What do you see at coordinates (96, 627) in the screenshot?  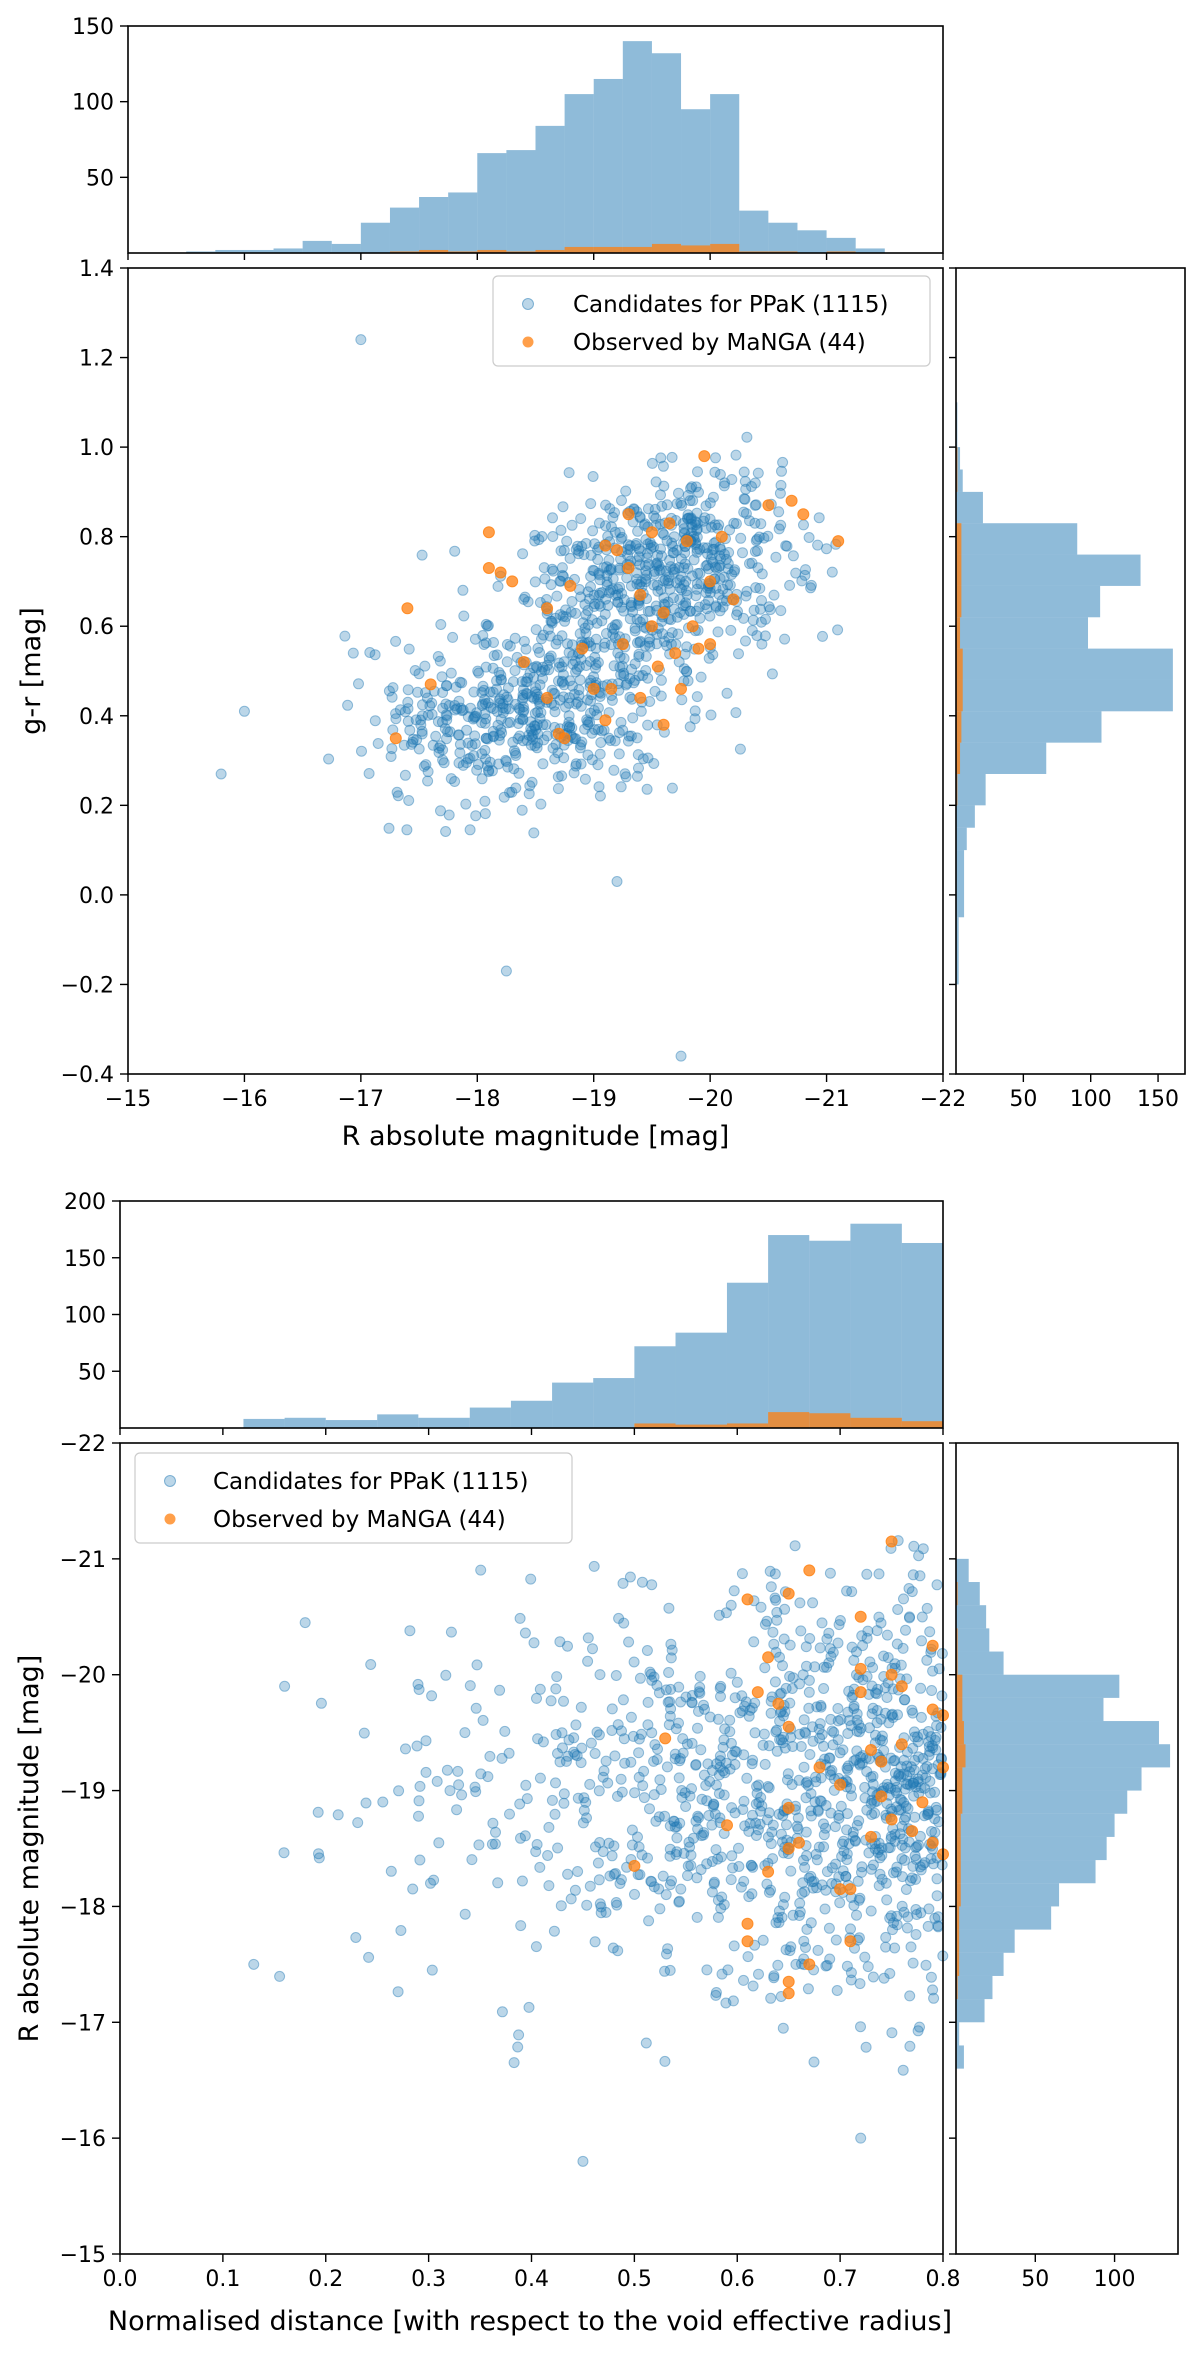 I see `y-tick-label: 0.6` at bounding box center [96, 627].